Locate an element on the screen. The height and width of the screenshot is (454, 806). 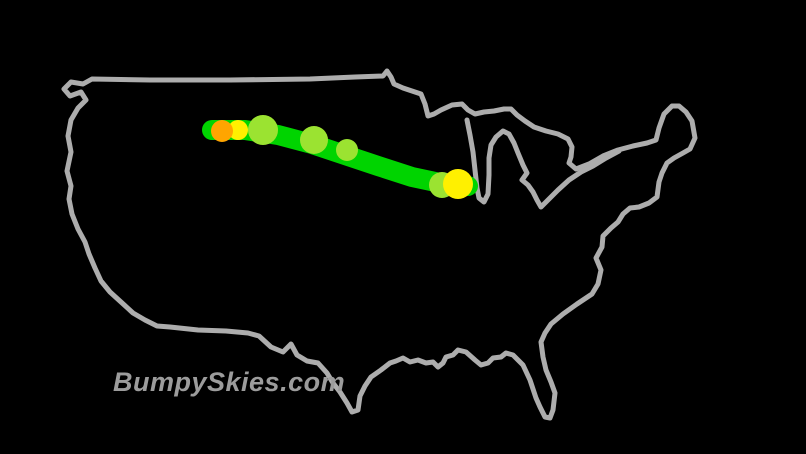
bumpyskies-watermark: BumpySkies.com is located at coordinates (229, 382).